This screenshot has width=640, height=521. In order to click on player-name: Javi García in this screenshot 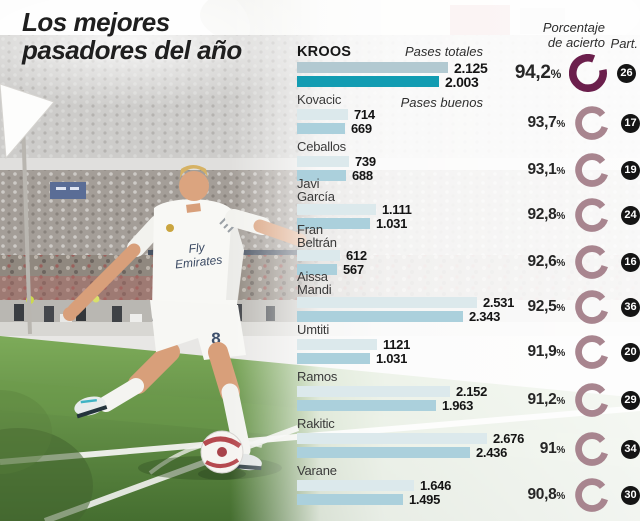, I will do `click(316, 190)`.